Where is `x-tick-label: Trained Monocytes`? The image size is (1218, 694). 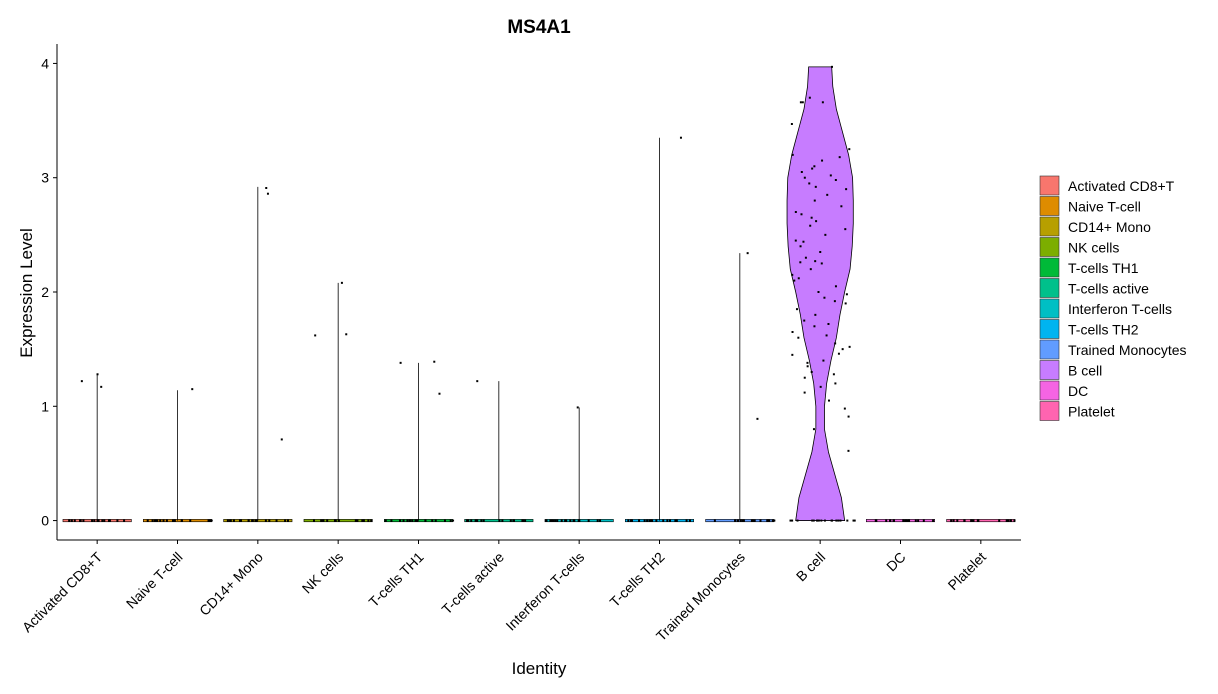 x-tick-label: Trained Monocytes is located at coordinates (700, 596).